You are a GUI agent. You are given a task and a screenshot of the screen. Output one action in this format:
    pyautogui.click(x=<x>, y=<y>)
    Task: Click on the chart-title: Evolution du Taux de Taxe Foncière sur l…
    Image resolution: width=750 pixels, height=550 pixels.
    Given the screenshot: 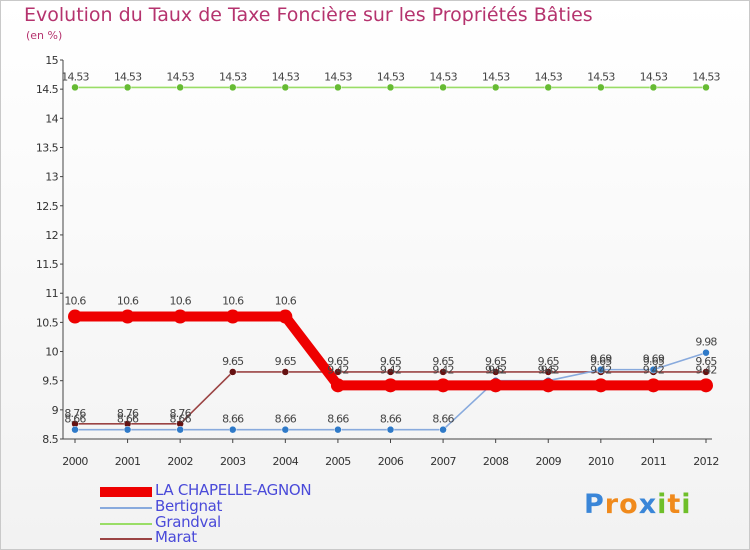 What is the action you would take?
    pyautogui.click(x=308, y=15)
    